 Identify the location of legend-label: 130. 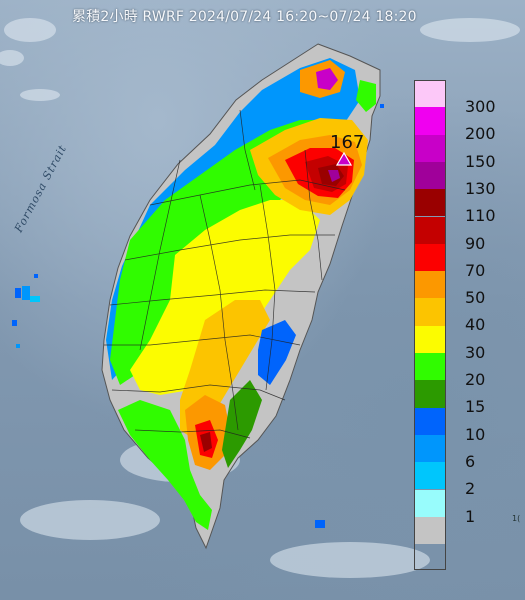
(480, 188).